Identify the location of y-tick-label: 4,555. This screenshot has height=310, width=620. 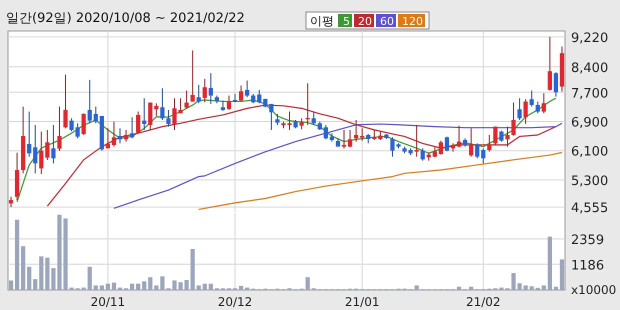
(589, 208).